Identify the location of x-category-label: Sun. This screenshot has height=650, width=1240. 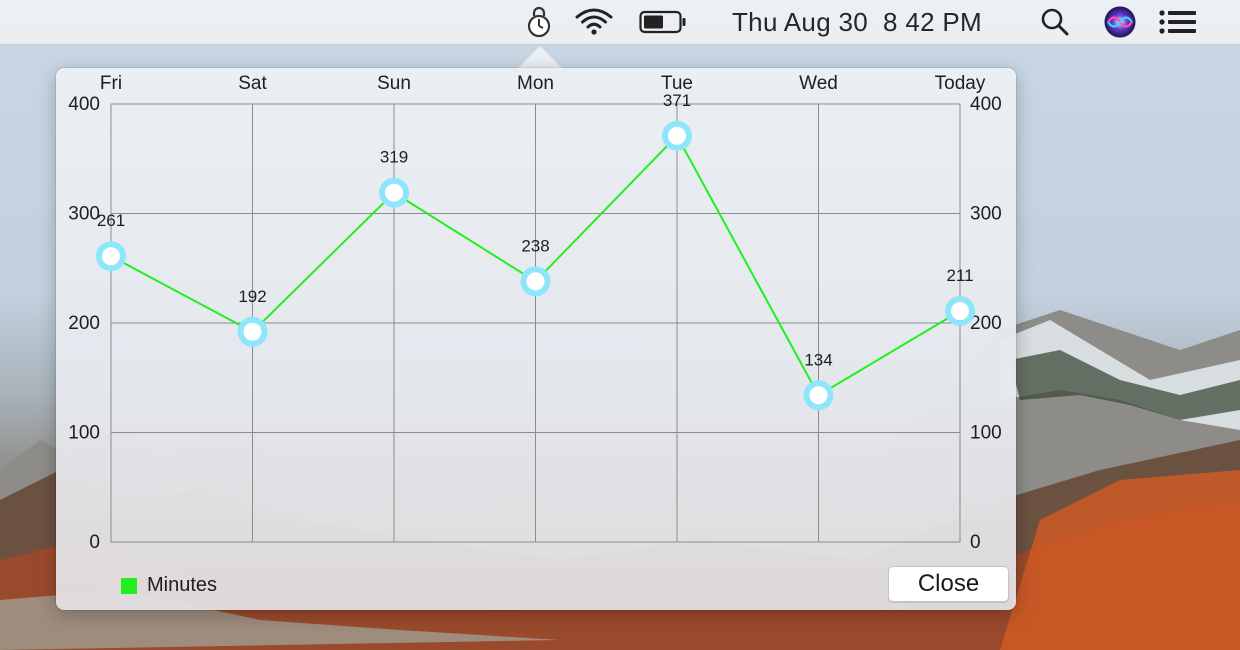
(394, 83).